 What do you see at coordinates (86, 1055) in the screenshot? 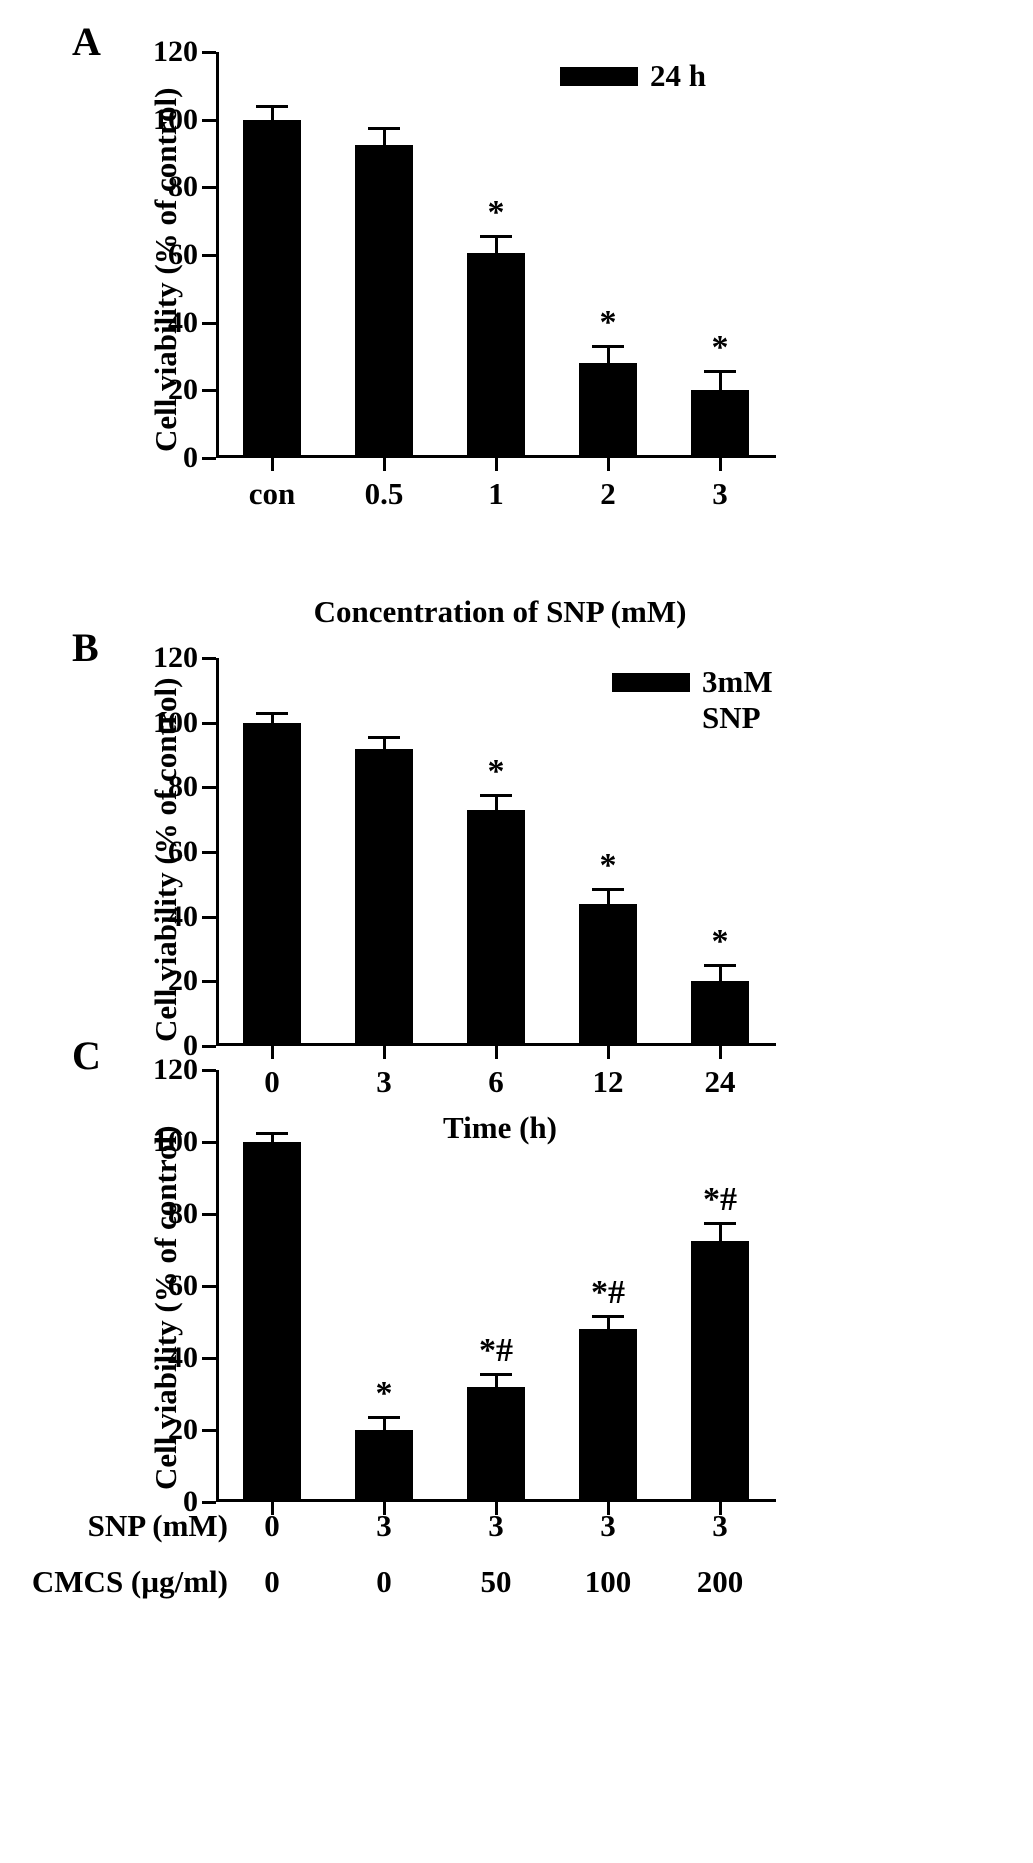
I see `panel-c-letter: C` at bounding box center [86, 1055].